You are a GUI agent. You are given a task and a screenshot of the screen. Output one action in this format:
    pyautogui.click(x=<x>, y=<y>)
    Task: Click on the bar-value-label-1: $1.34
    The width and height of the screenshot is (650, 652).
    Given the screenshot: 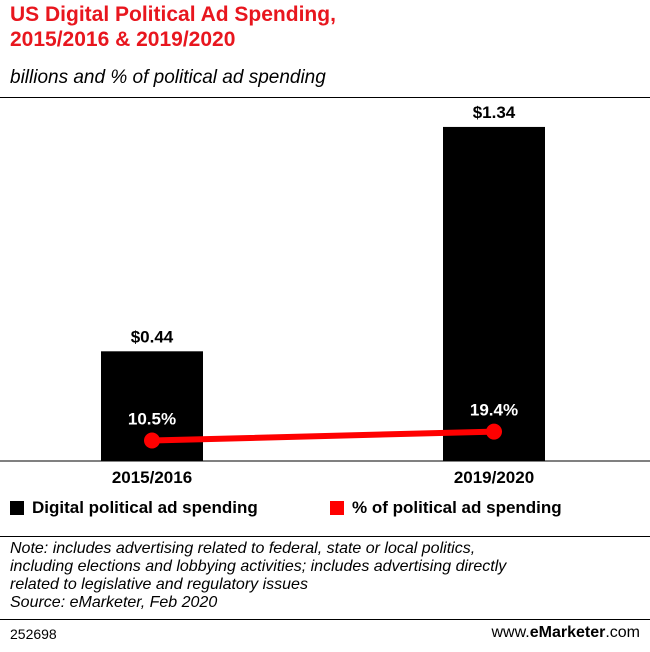 What is the action you would take?
    pyautogui.click(x=494, y=112)
    